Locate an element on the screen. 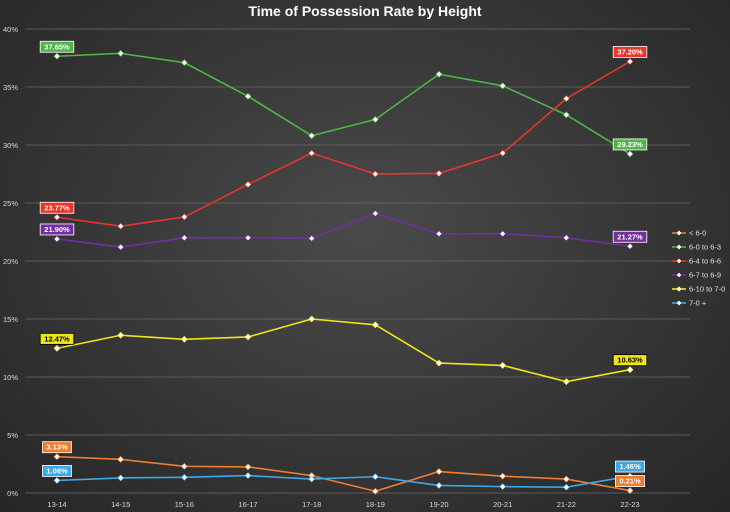 The height and width of the screenshot is (512, 730). data-label: 21.90% is located at coordinates (57, 229).